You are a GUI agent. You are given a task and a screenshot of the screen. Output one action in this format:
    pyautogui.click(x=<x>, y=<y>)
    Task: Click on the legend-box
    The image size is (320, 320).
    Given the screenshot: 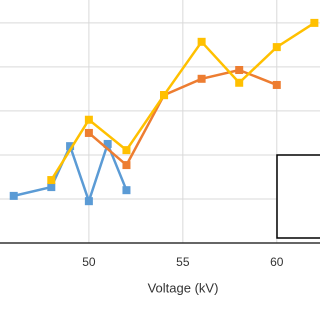 What is the action you would take?
    pyautogui.click(x=298, y=196)
    